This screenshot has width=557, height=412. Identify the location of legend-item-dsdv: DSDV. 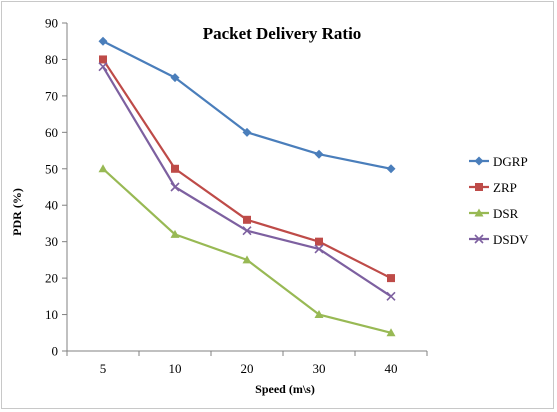
(499, 239).